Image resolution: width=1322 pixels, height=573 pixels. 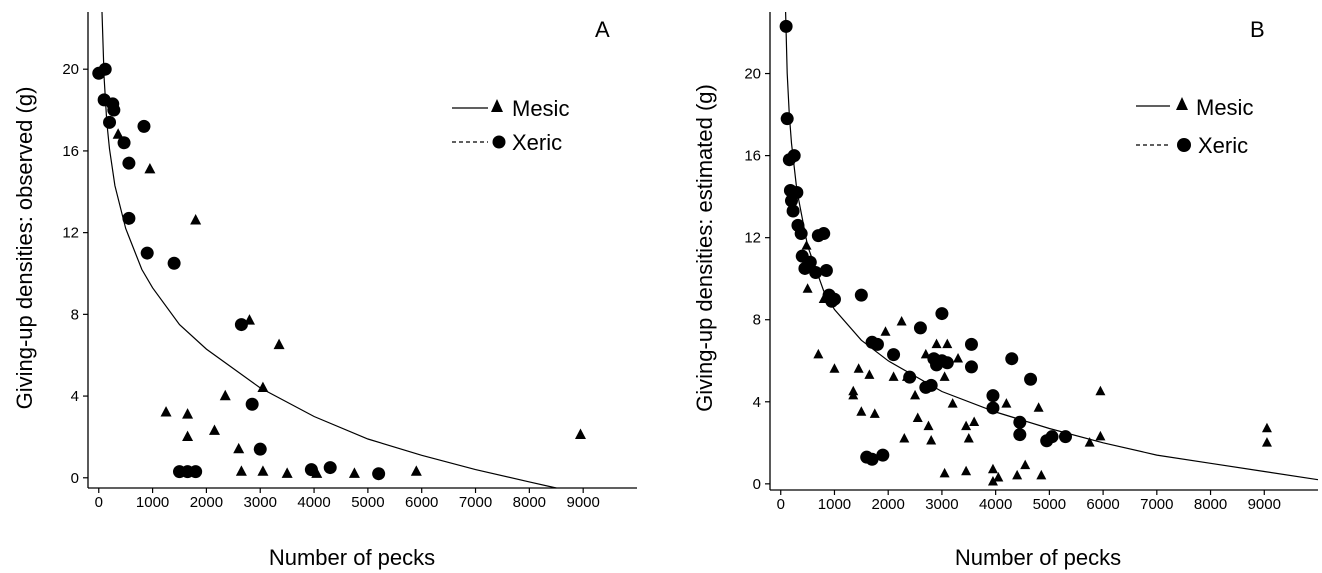 I want to click on legend-label-mesic: Mesic, so click(x=1224, y=107).